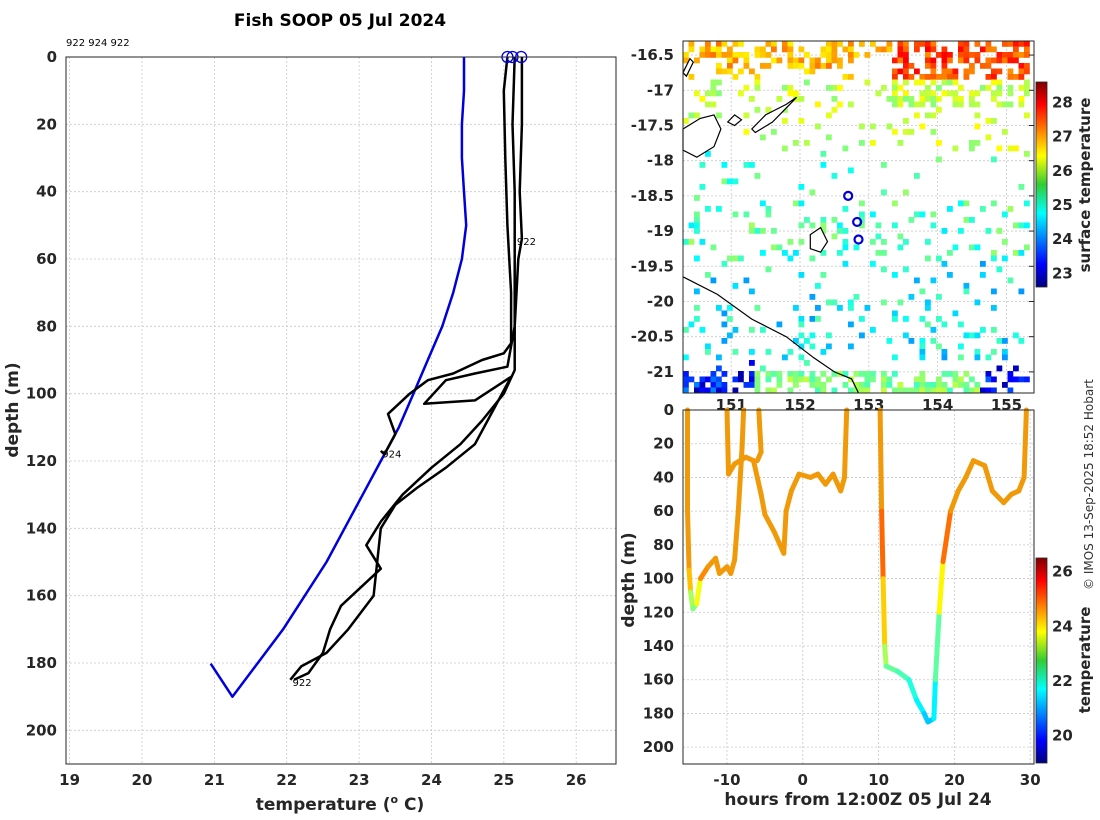 The image size is (1100, 820). Describe the element at coordinates (340, 804) in the screenshot. I see `profile-x-label: temperature (o C)` at that location.